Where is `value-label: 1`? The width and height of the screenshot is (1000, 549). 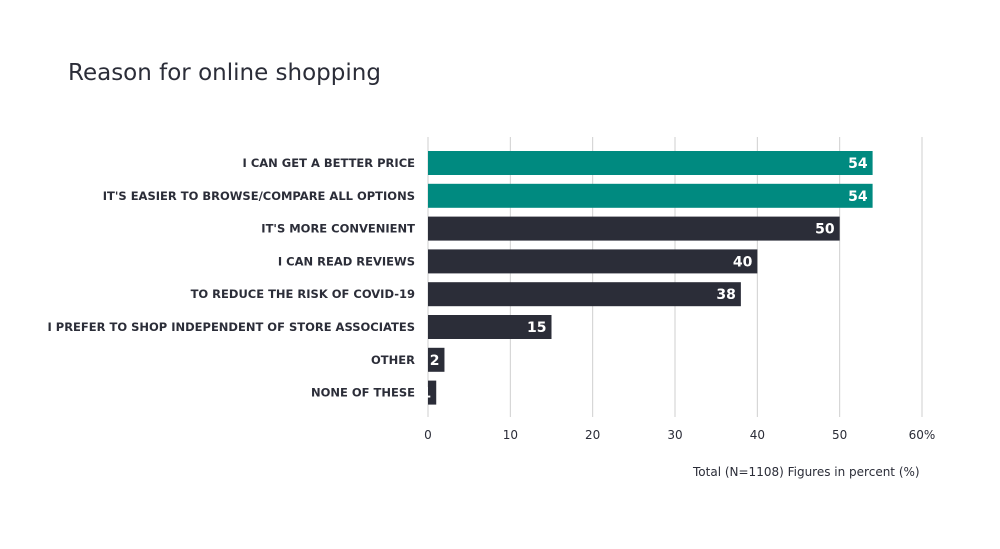
value-label: 1 is located at coordinates (426, 394).